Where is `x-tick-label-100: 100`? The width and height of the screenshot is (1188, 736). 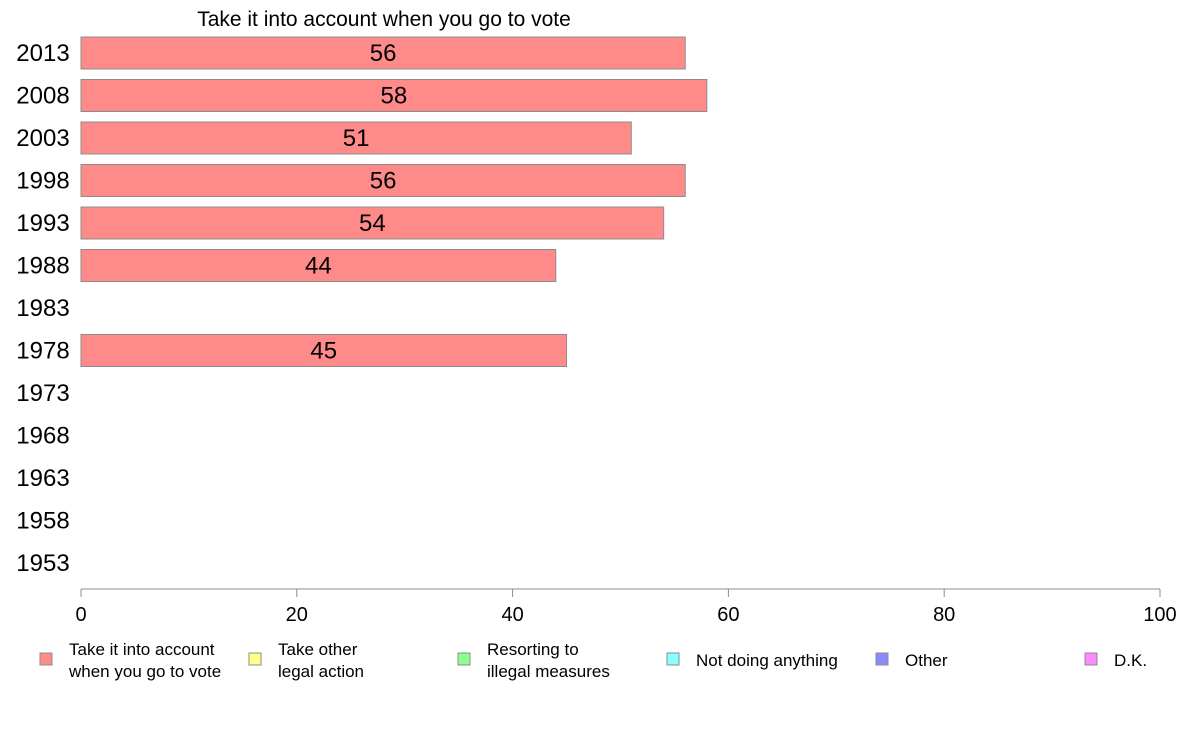 x-tick-label-100: 100 is located at coordinates (1159, 615).